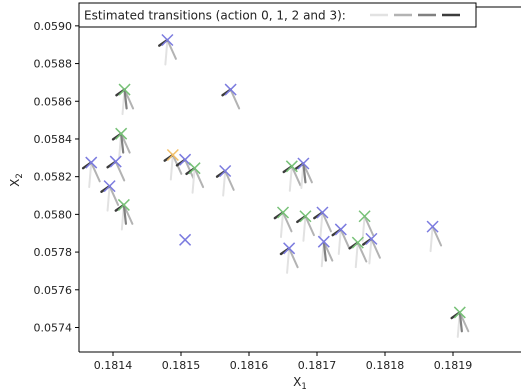  I want to click on y-tick-label: 0.0580, so click(53, 214).